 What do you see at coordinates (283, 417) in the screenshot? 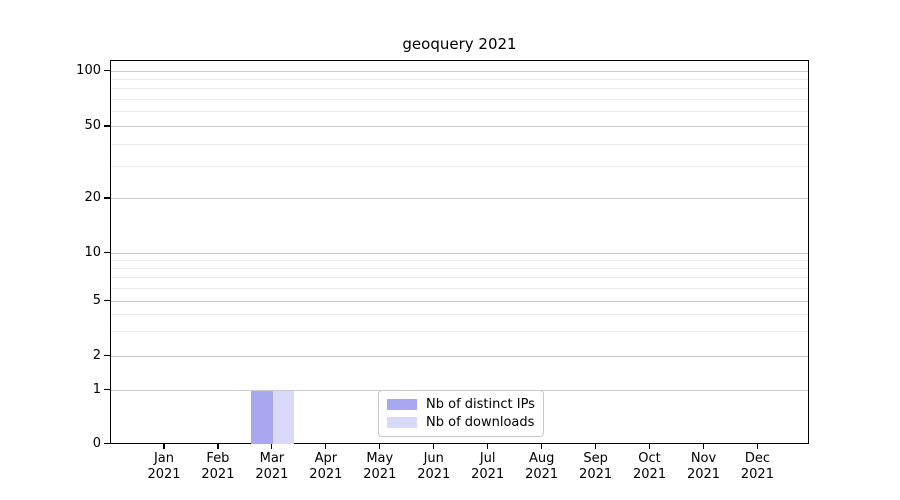
I see `bar-downloads` at bounding box center [283, 417].